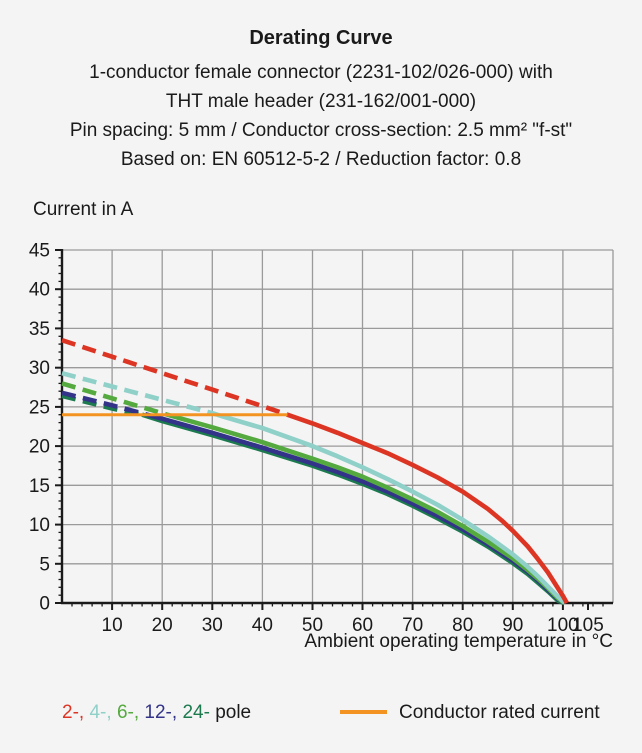 This screenshot has width=642, height=753. What do you see at coordinates (161, 712) in the screenshot?
I see `legend-pole-entry: 12-,` at bounding box center [161, 712].